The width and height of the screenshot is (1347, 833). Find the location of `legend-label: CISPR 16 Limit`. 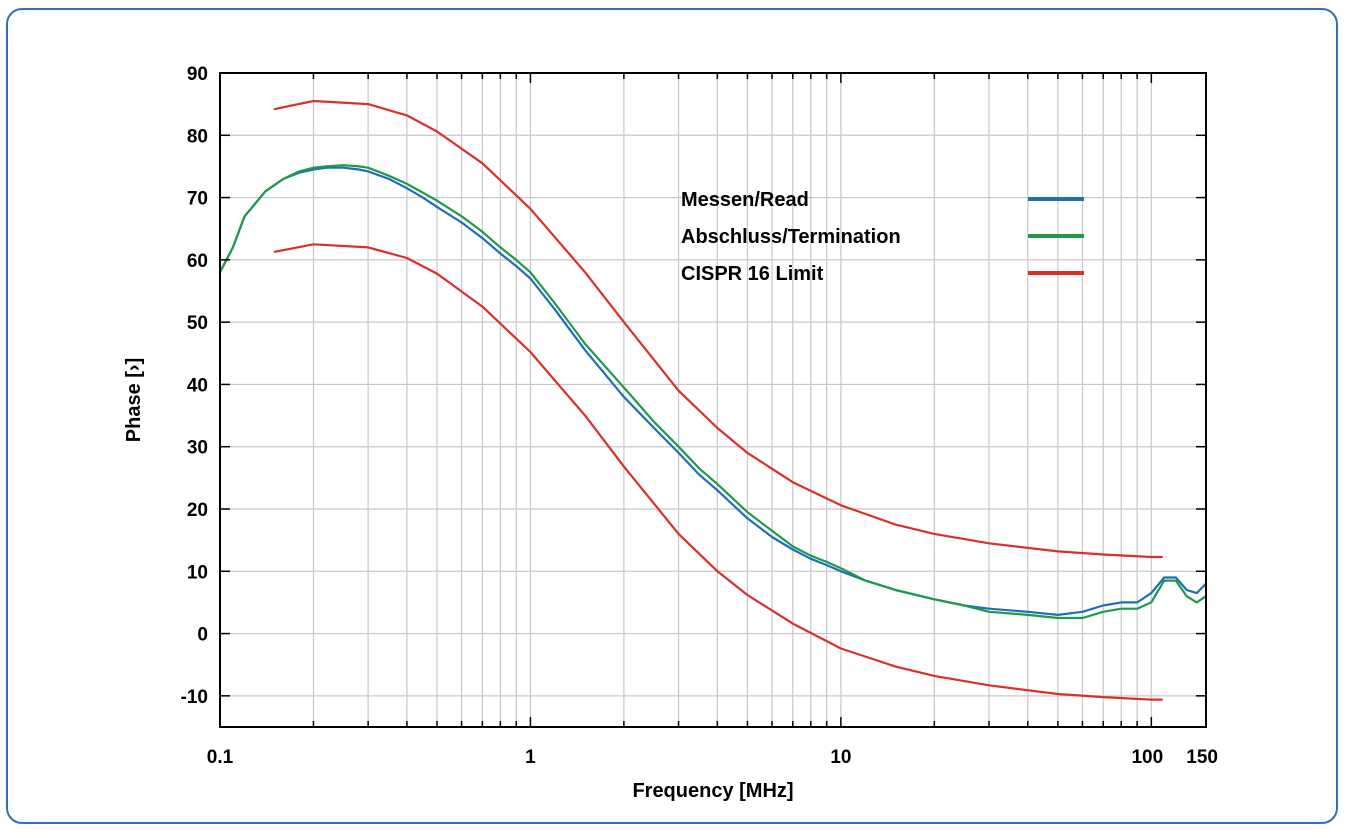

legend-label: CISPR 16 Limit is located at coordinates (752, 274).